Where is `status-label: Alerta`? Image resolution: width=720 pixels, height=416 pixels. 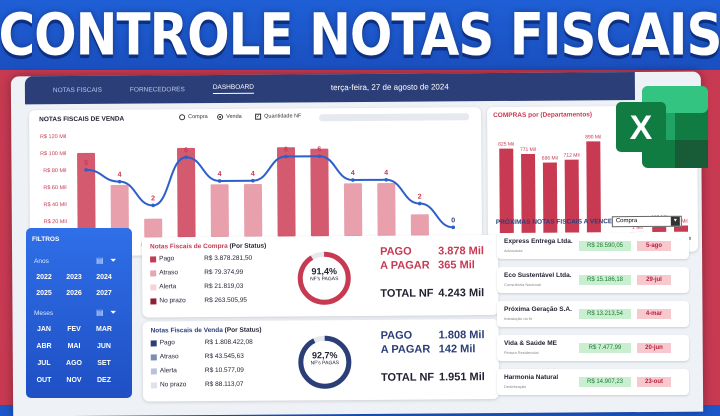 status-label: Alerta is located at coordinates (168, 370).